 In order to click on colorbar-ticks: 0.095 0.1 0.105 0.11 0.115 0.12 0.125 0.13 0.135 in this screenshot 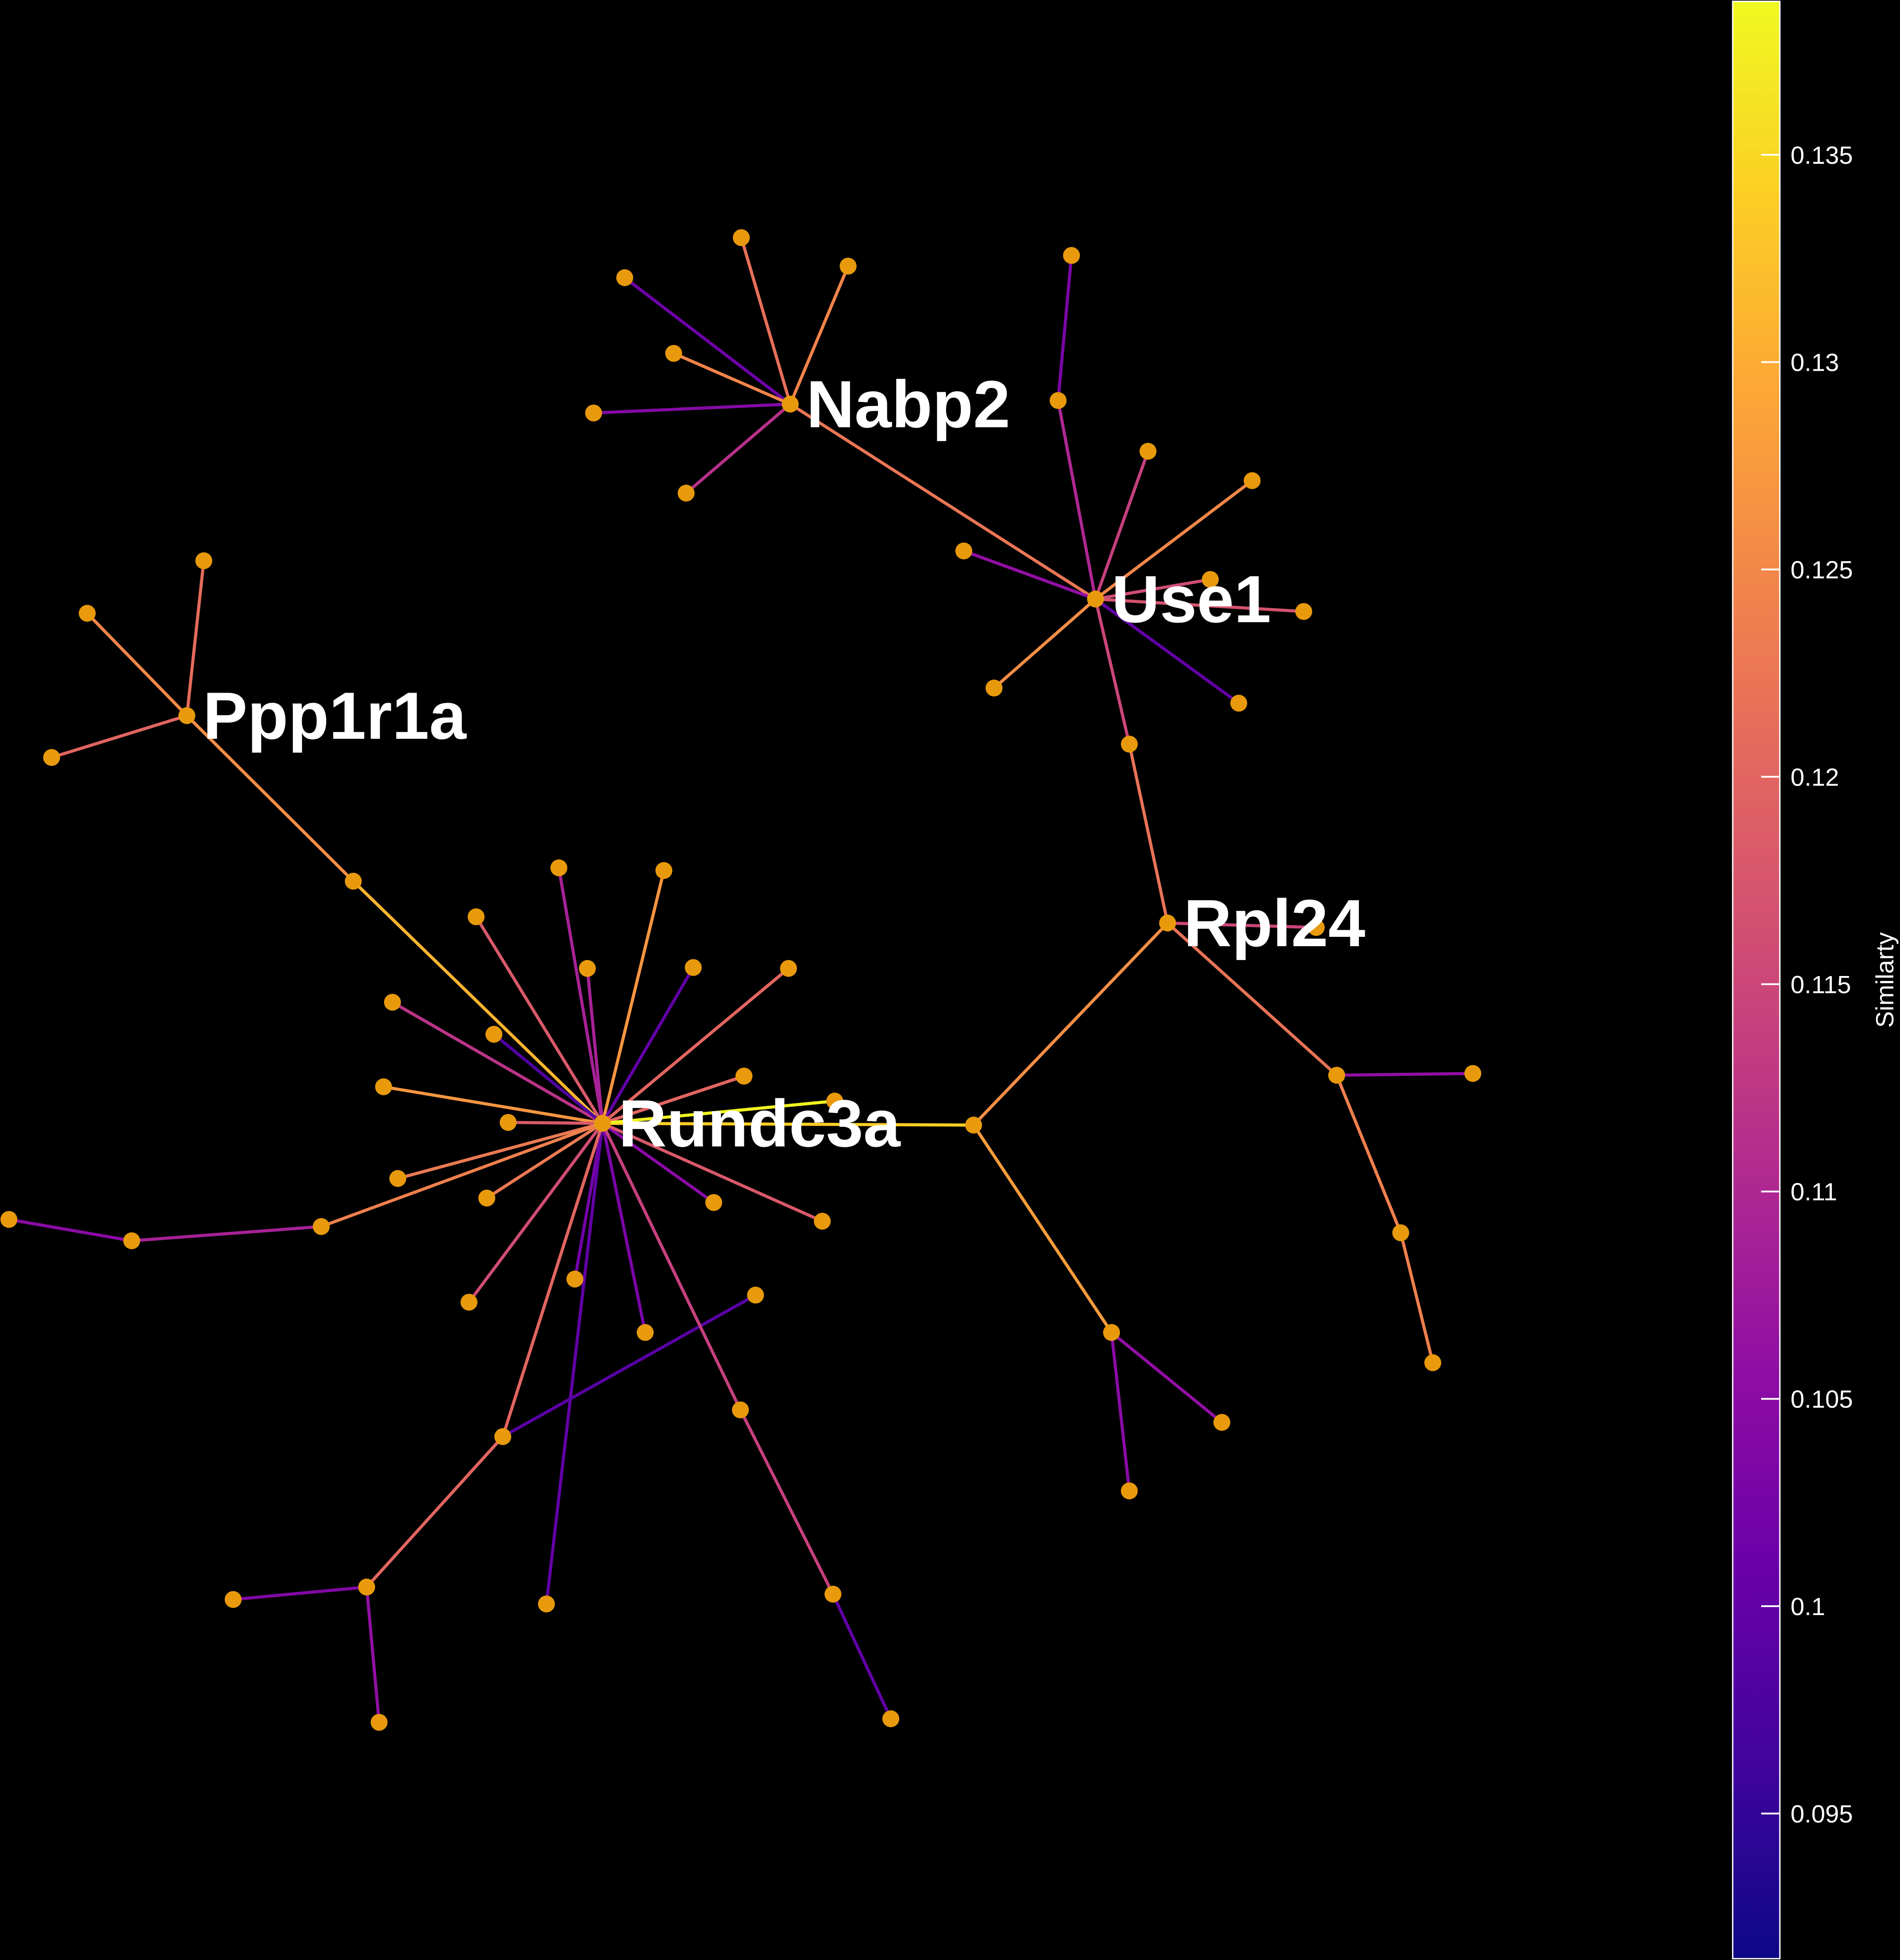, I will do `click(1807, 984)`.